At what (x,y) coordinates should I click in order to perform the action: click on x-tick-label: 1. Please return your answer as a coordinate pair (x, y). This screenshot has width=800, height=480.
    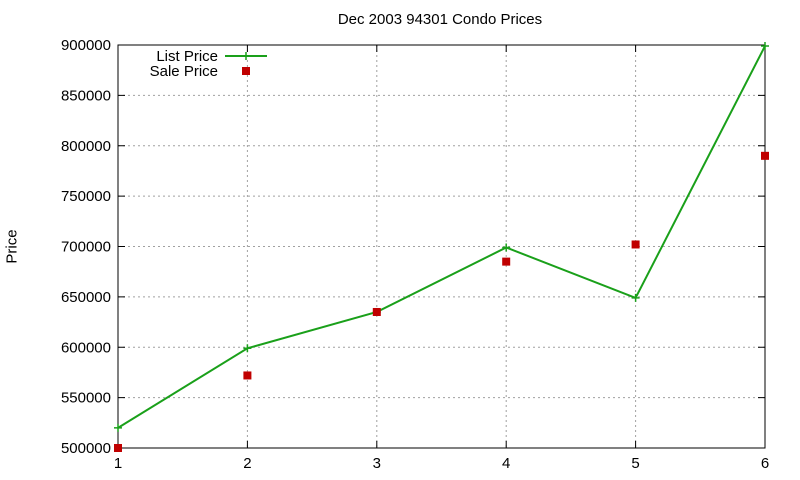
    Looking at the image, I should click on (118, 463).